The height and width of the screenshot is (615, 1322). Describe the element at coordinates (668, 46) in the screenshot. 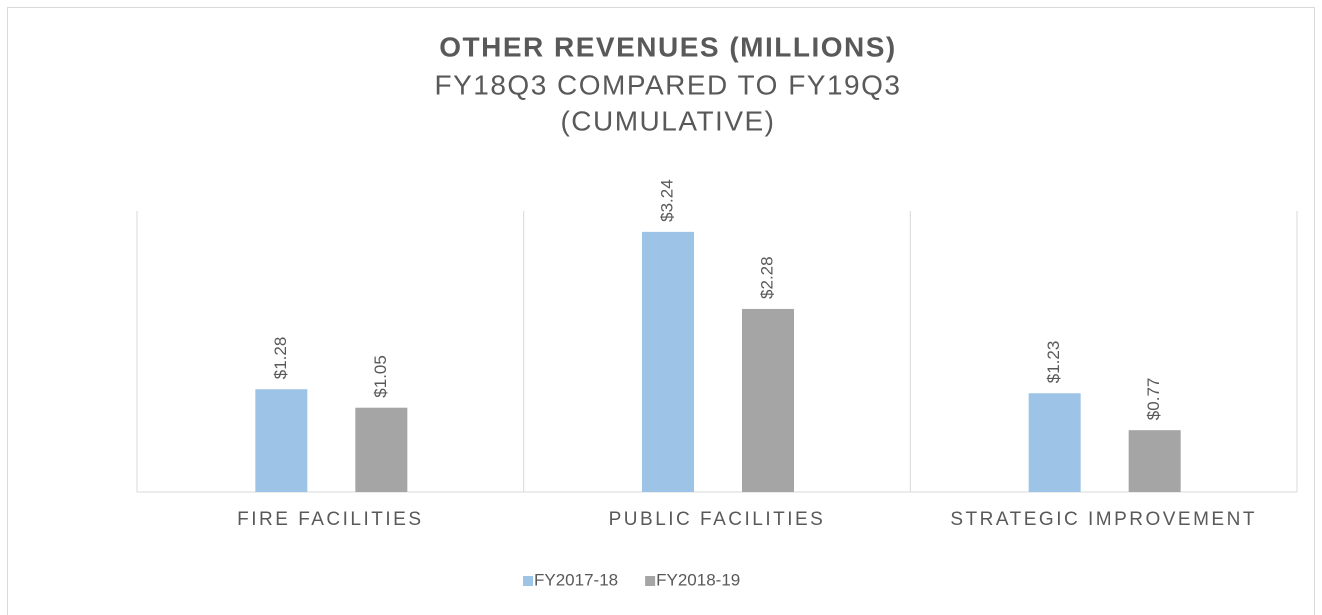

I see `chart-title: OTHER REVENUES (MILLIONS)` at that location.